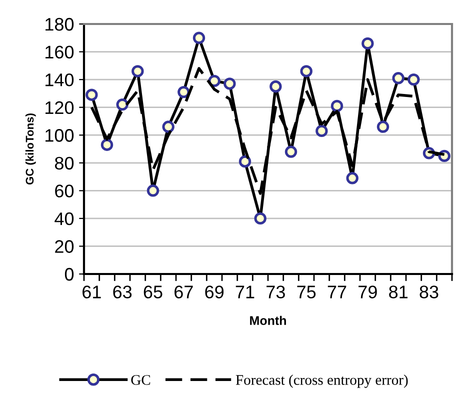 This screenshot has width=469, height=401. What do you see at coordinates (60, 135) in the screenshot?
I see `y-tick-label: 100` at bounding box center [60, 135].